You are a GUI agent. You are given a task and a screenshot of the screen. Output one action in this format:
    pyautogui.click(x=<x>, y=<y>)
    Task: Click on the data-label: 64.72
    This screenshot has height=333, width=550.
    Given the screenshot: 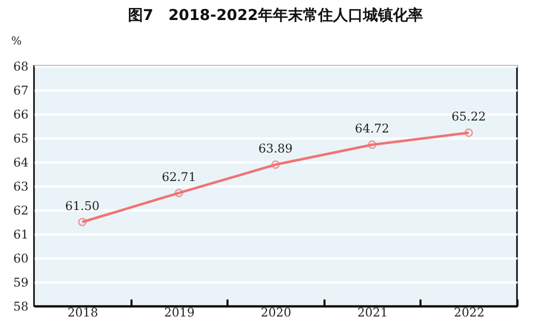 What is the action you would take?
    pyautogui.click(x=372, y=129)
    